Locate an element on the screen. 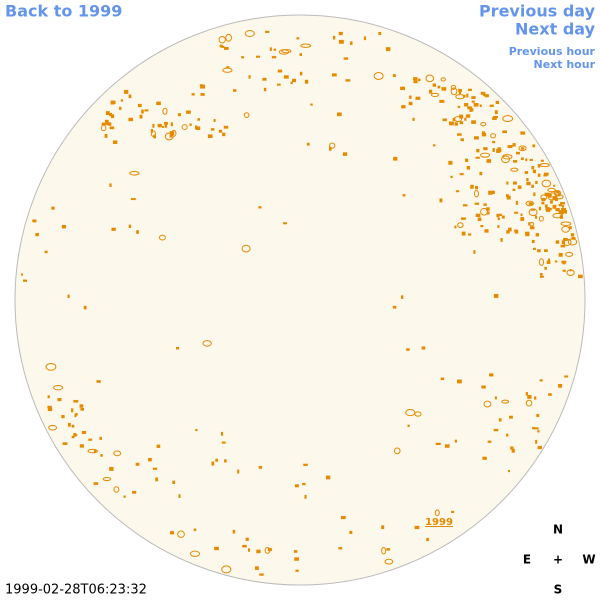 This screenshot has height=600, width=600. next-hour-link: Next hour is located at coordinates (565, 64).